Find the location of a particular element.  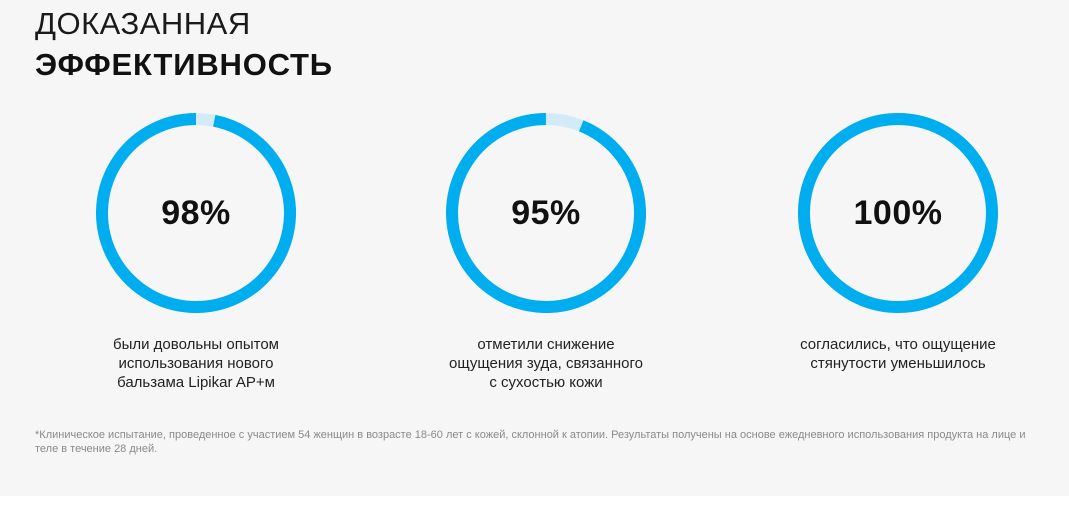

progress-ring: 98% is located at coordinates (196, 213).